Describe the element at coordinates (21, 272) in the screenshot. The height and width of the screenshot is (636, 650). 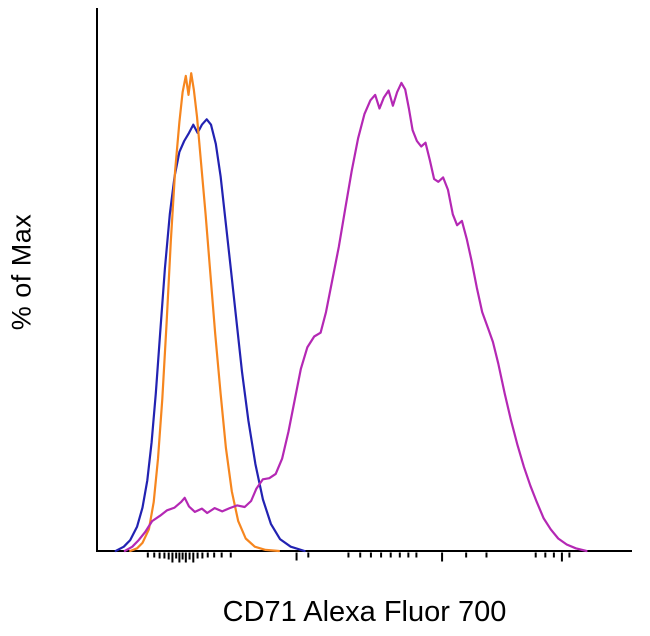
I see `y-axis-label: % of Max` at that location.